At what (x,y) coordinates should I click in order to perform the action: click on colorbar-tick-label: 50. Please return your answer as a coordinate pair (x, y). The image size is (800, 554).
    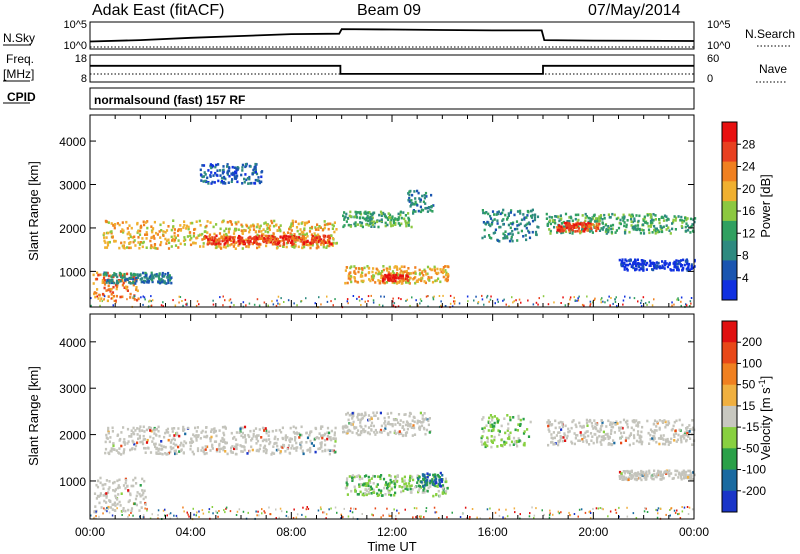
    Looking at the image, I should click on (749, 385).